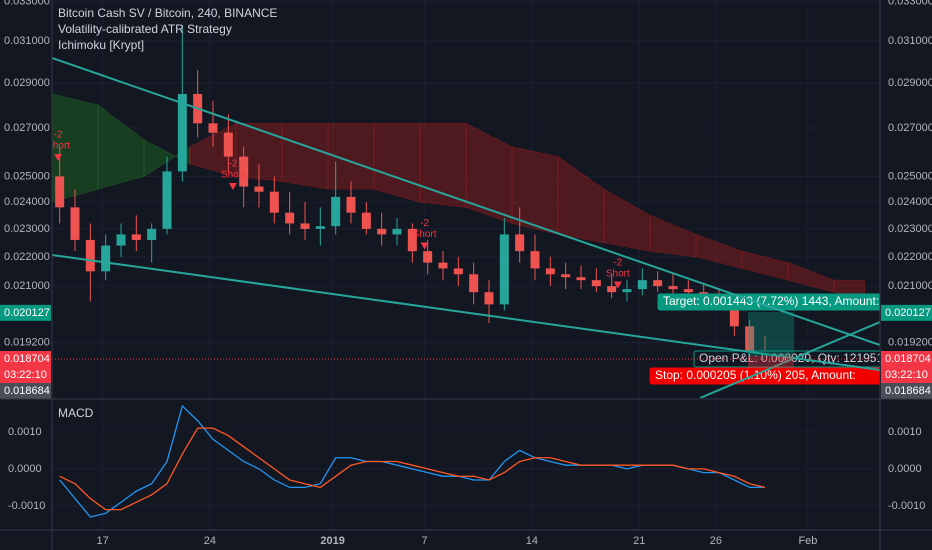  Describe the element at coordinates (910, 257) in the screenshot. I see `y-tick-label: 0.022000` at that location.